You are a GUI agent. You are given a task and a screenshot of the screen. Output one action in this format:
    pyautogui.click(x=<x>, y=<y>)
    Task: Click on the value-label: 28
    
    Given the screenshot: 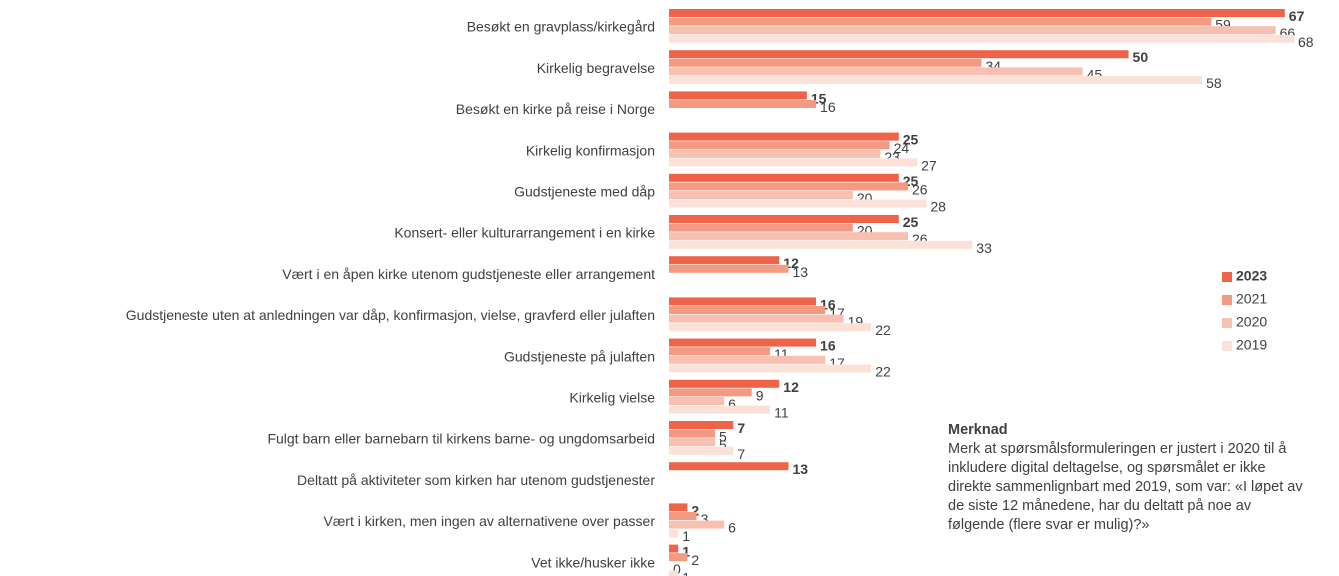 What is the action you would take?
    pyautogui.click(x=938, y=207)
    